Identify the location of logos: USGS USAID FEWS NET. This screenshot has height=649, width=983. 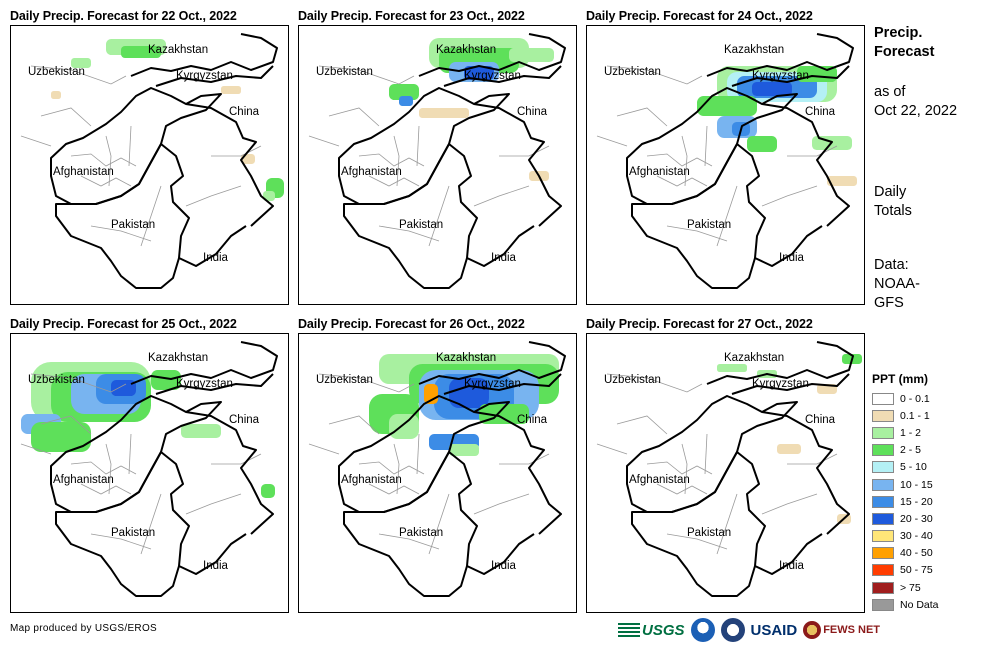
(749, 630).